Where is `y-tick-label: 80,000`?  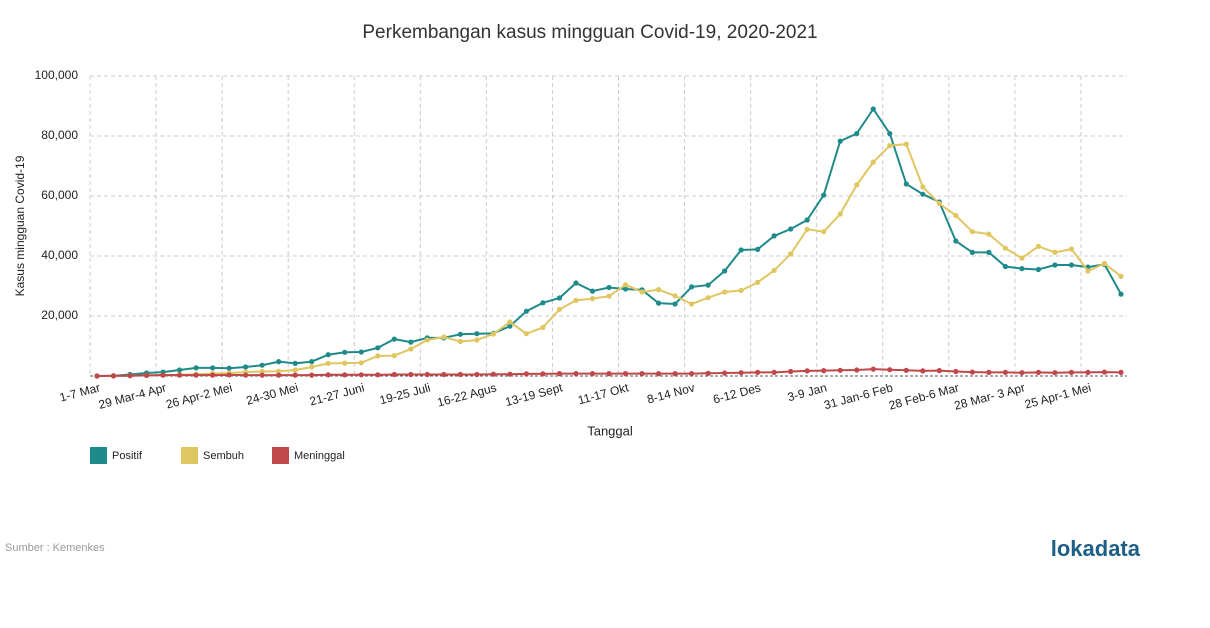
y-tick-label: 80,000 is located at coordinates (59, 135).